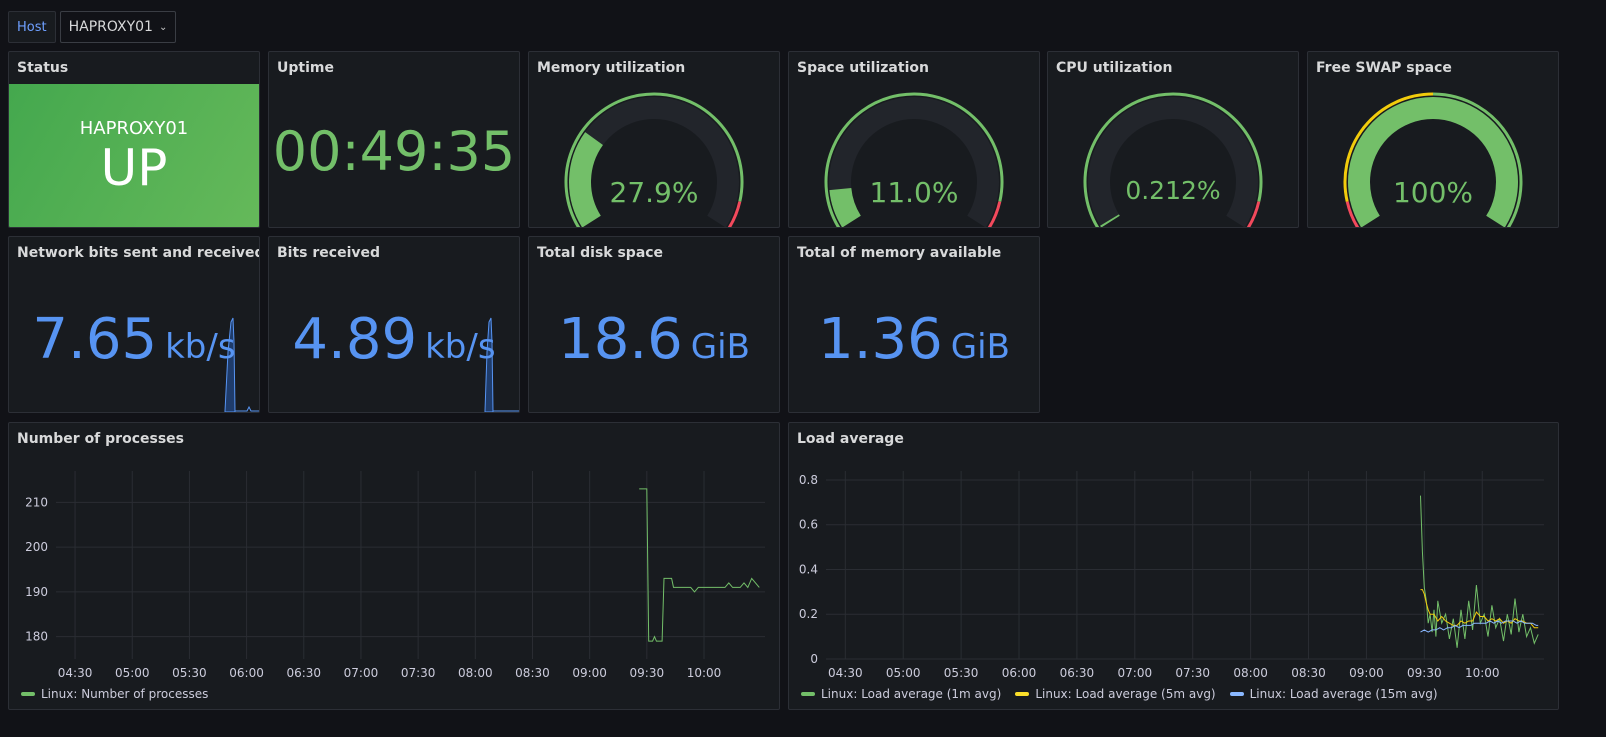 This screenshot has height=737, width=1606. What do you see at coordinates (808, 480) in the screenshot?
I see `y-tick-label: 0.8` at bounding box center [808, 480].